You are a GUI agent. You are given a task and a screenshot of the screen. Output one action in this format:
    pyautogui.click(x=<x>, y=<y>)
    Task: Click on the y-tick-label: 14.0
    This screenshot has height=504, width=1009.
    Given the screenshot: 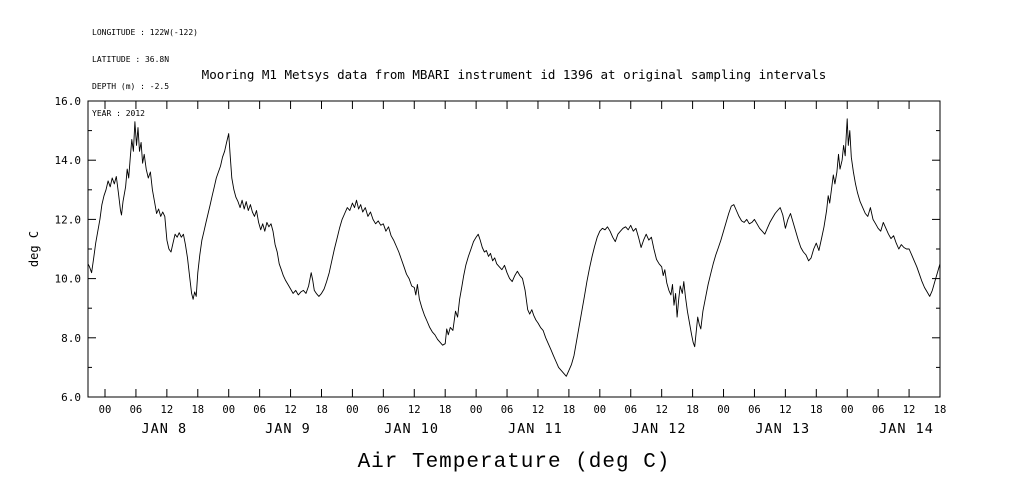 What is the action you would take?
    pyautogui.click(x=68, y=160)
    